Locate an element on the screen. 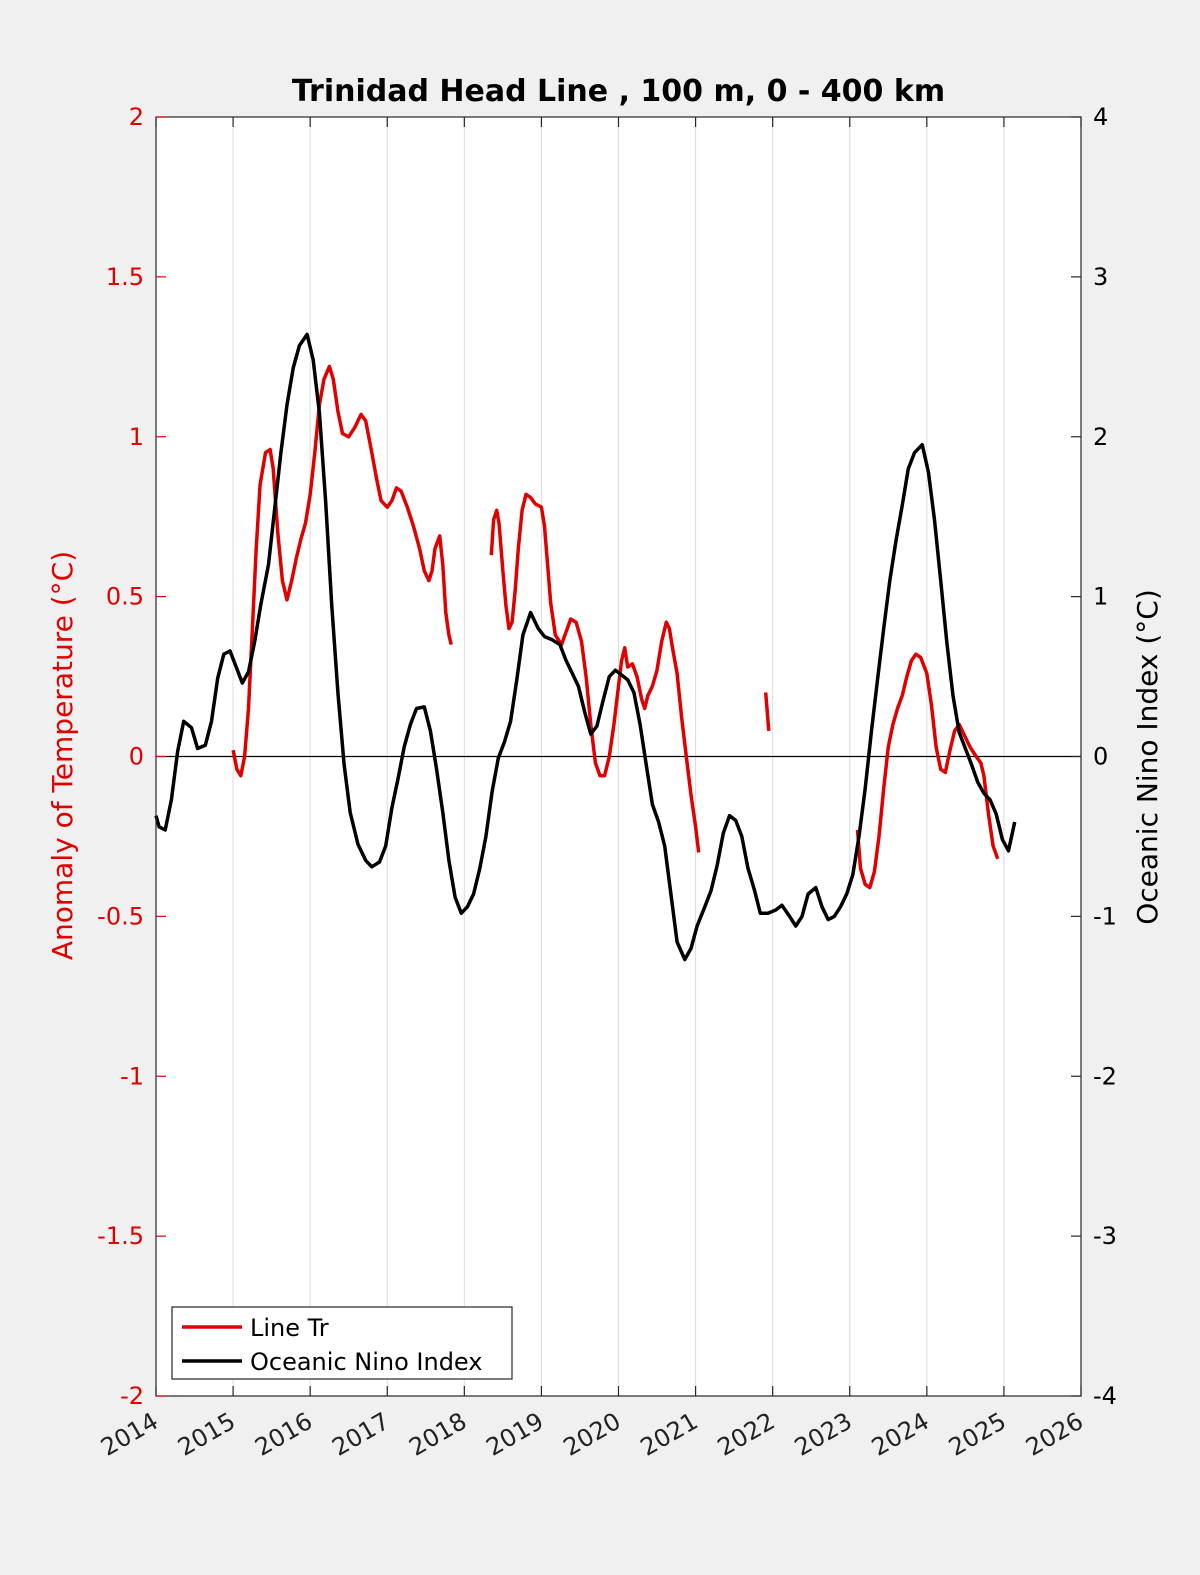 The height and width of the screenshot is (1575, 1200). legend: Line Tr Oceanic Nino Index is located at coordinates (342, 1343).